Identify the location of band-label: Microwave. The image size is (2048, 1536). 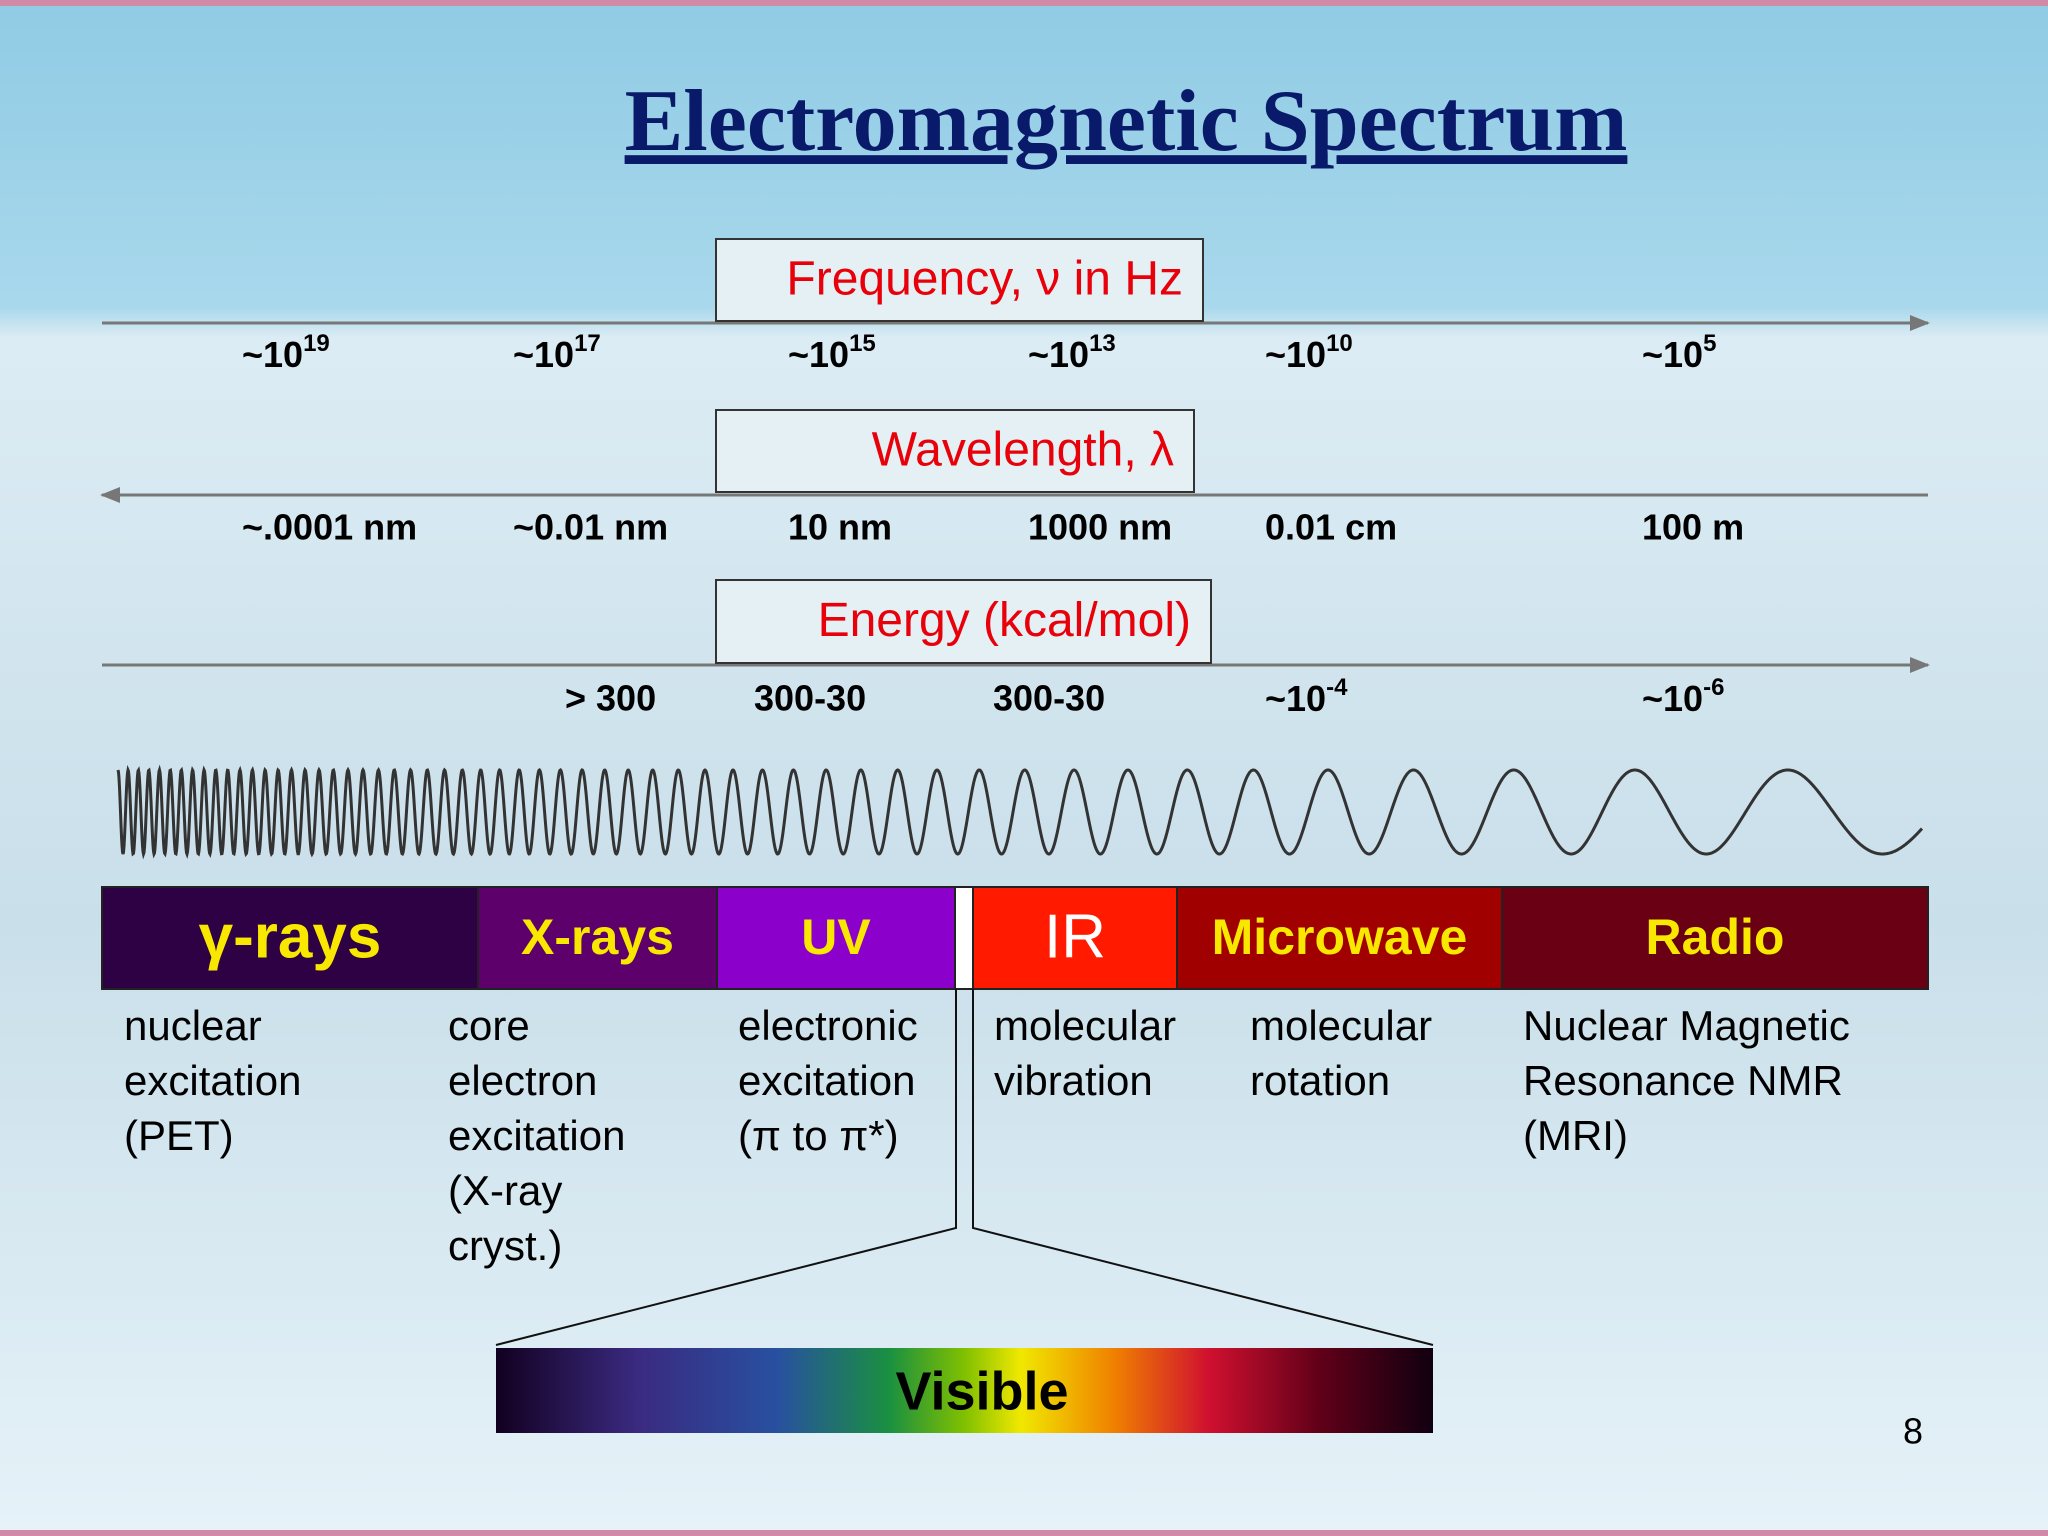
(1340, 937).